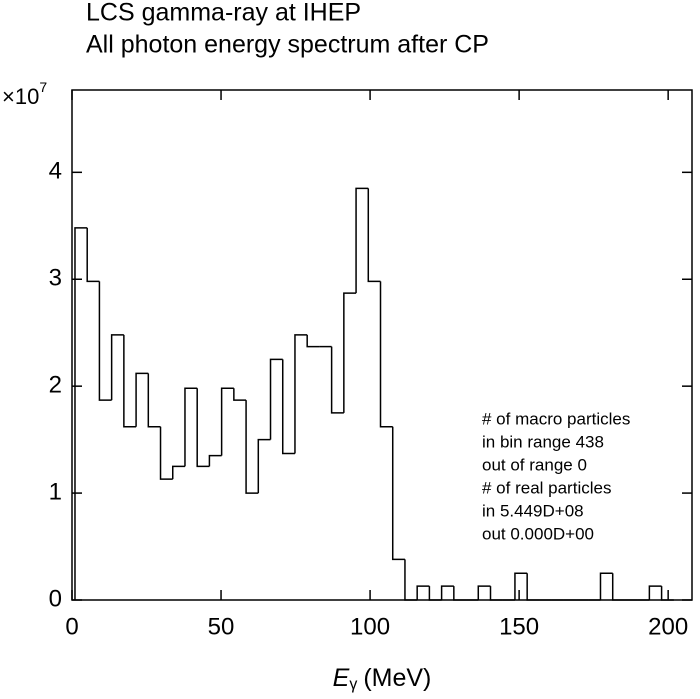 Image resolution: width=700 pixels, height=699 pixels. What do you see at coordinates (556, 418) in the screenshot?
I see `annotation: # of macro particles` at bounding box center [556, 418].